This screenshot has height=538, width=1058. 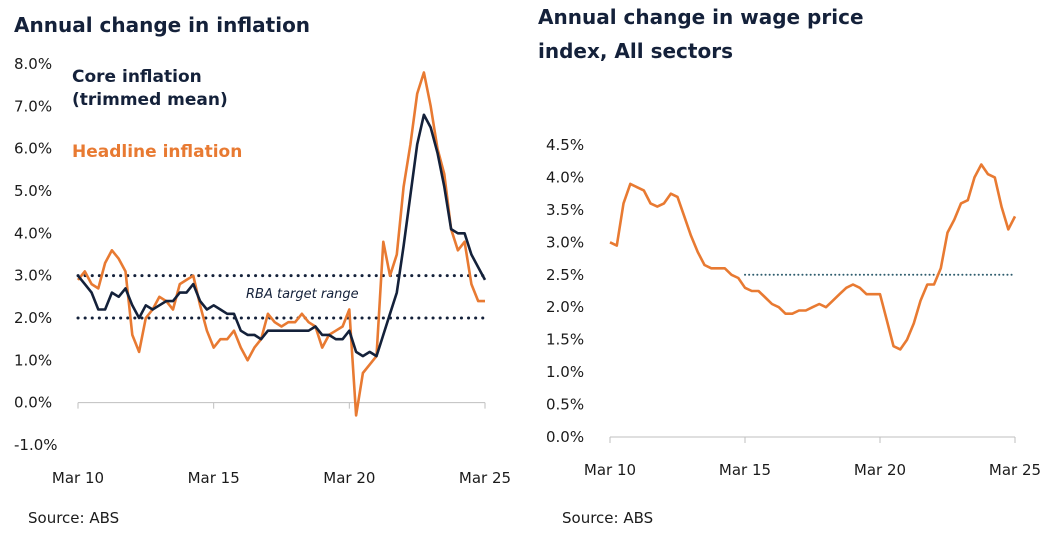 I want to click on wage-y-tick-label: 0.5%, so click(x=565, y=405).